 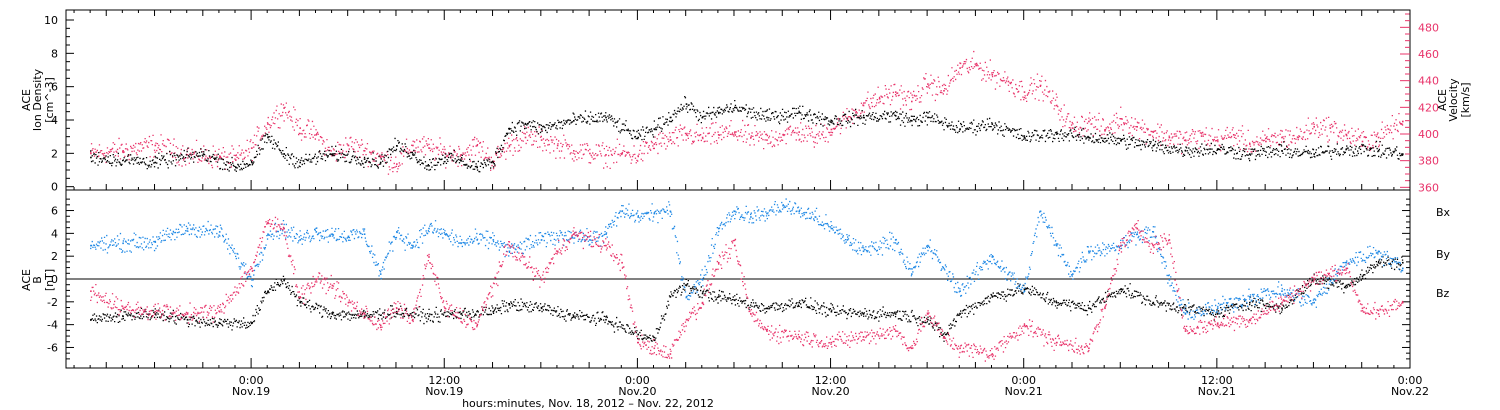 I want to click on b-axis-title-line2: B, so click(x=37, y=280).